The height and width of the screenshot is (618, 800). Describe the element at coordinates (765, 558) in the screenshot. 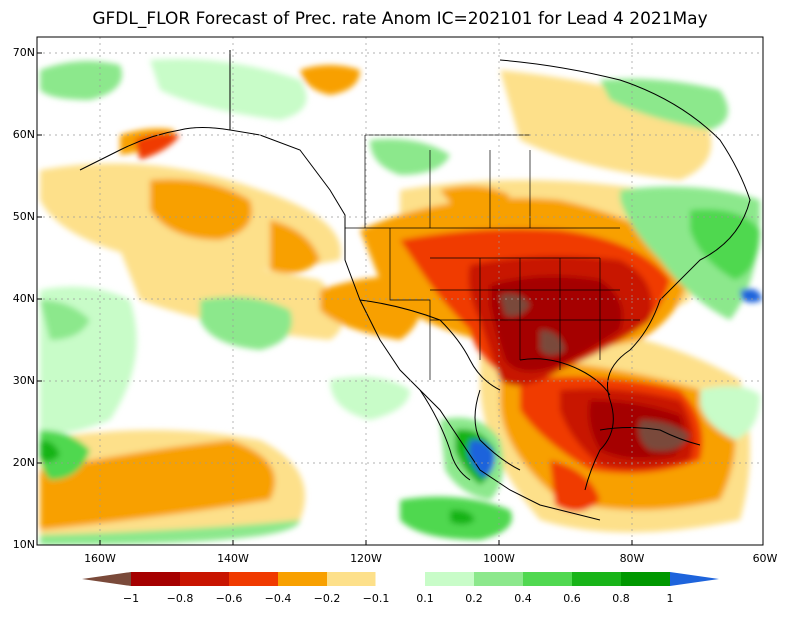

I see `lon-label-60w: 60W` at that location.